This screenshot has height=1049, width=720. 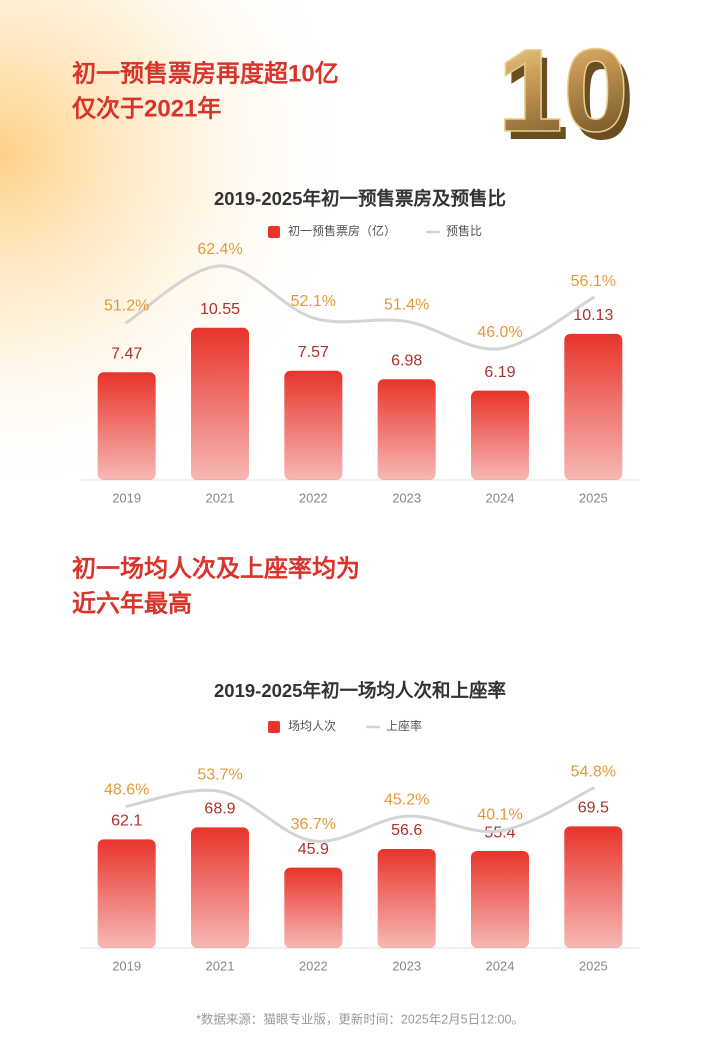 What do you see at coordinates (360, 690) in the screenshot?
I see `chart-title: 2019-2025年初一场均人次和上座率` at bounding box center [360, 690].